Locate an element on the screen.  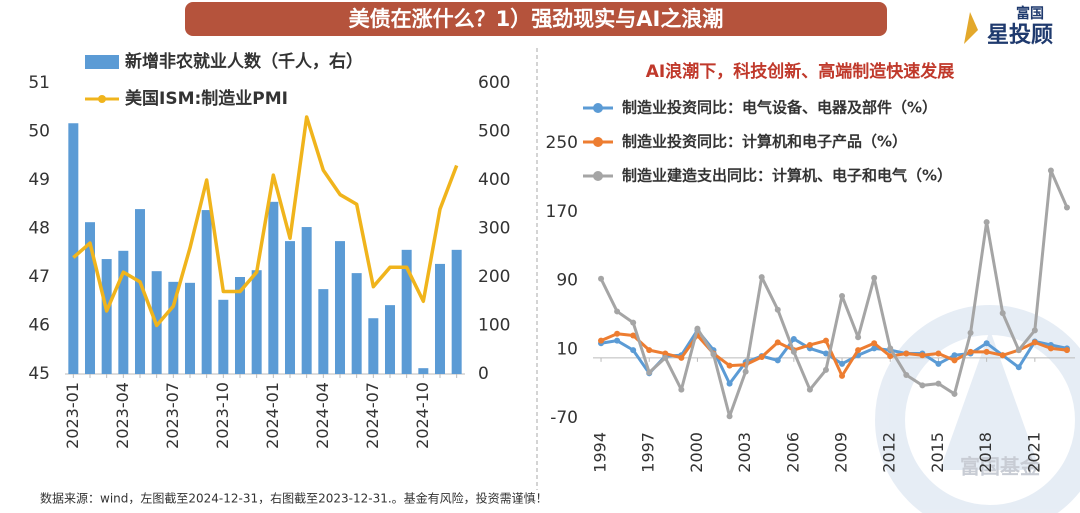
y-tick-label: 51 is located at coordinates (39, 83).